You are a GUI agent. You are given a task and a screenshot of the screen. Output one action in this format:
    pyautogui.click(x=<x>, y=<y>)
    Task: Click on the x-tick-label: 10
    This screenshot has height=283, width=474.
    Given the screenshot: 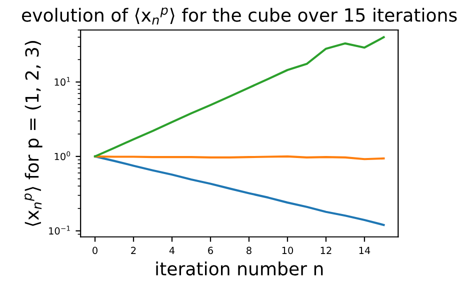 What is the action you would take?
    pyautogui.click(x=288, y=250)
    